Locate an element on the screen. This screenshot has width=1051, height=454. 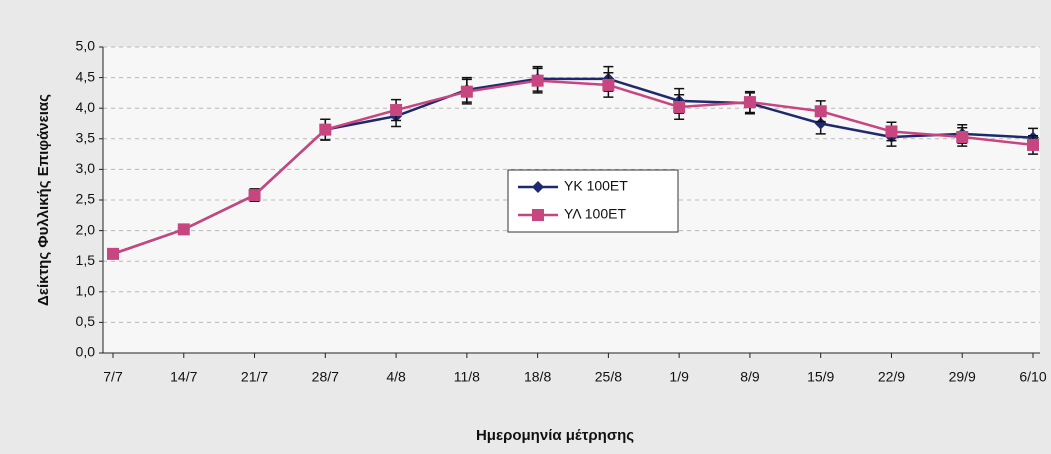
x-tick-label: 28/7 is located at coordinates (325, 377).